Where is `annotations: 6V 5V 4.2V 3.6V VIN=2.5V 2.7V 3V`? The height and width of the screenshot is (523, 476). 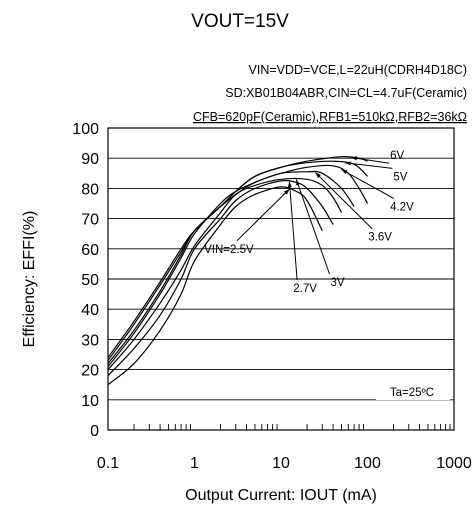
annotations: 6V 5V 4.2V 3.6V VIN=2.5V 2.7V 3V is located at coordinates (309, 222).